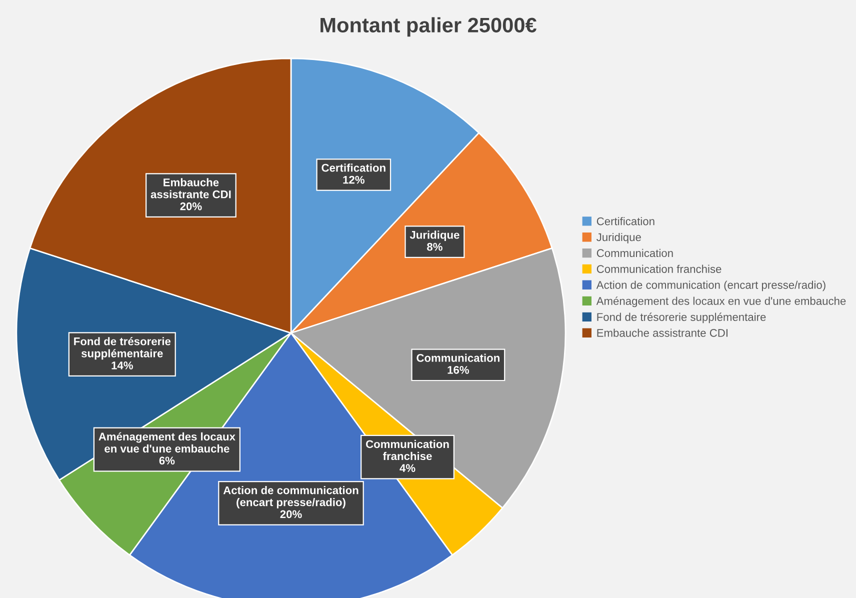 The image size is (856, 598). What do you see at coordinates (459, 370) in the screenshot?
I see `data-label: 16%` at bounding box center [459, 370].